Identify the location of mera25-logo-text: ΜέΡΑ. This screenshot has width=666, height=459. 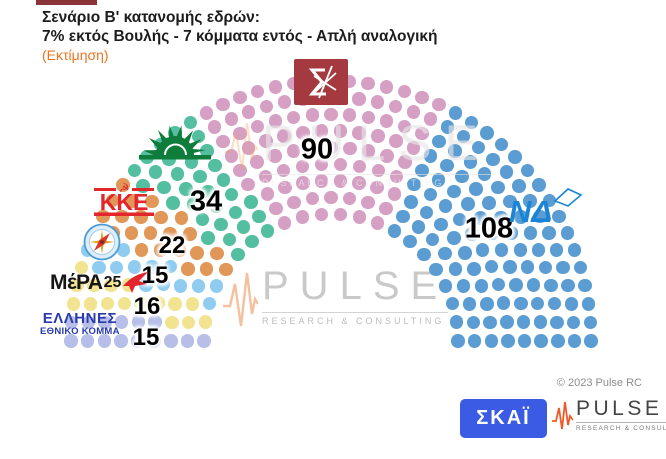
(76, 282).